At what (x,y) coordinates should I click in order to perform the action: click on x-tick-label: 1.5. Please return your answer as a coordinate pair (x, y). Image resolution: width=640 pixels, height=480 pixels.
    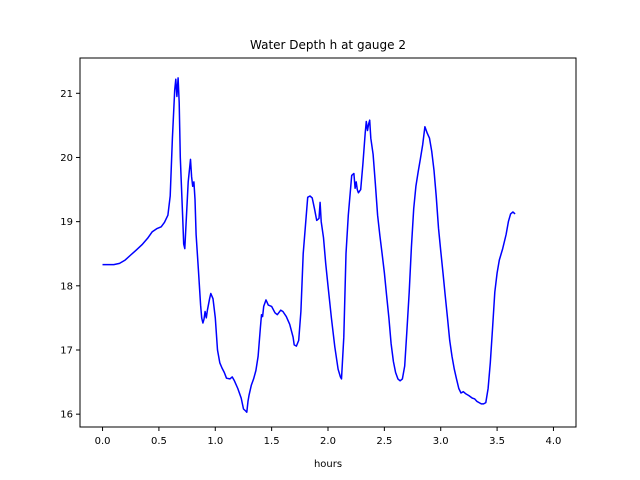
    Looking at the image, I should click on (272, 441).